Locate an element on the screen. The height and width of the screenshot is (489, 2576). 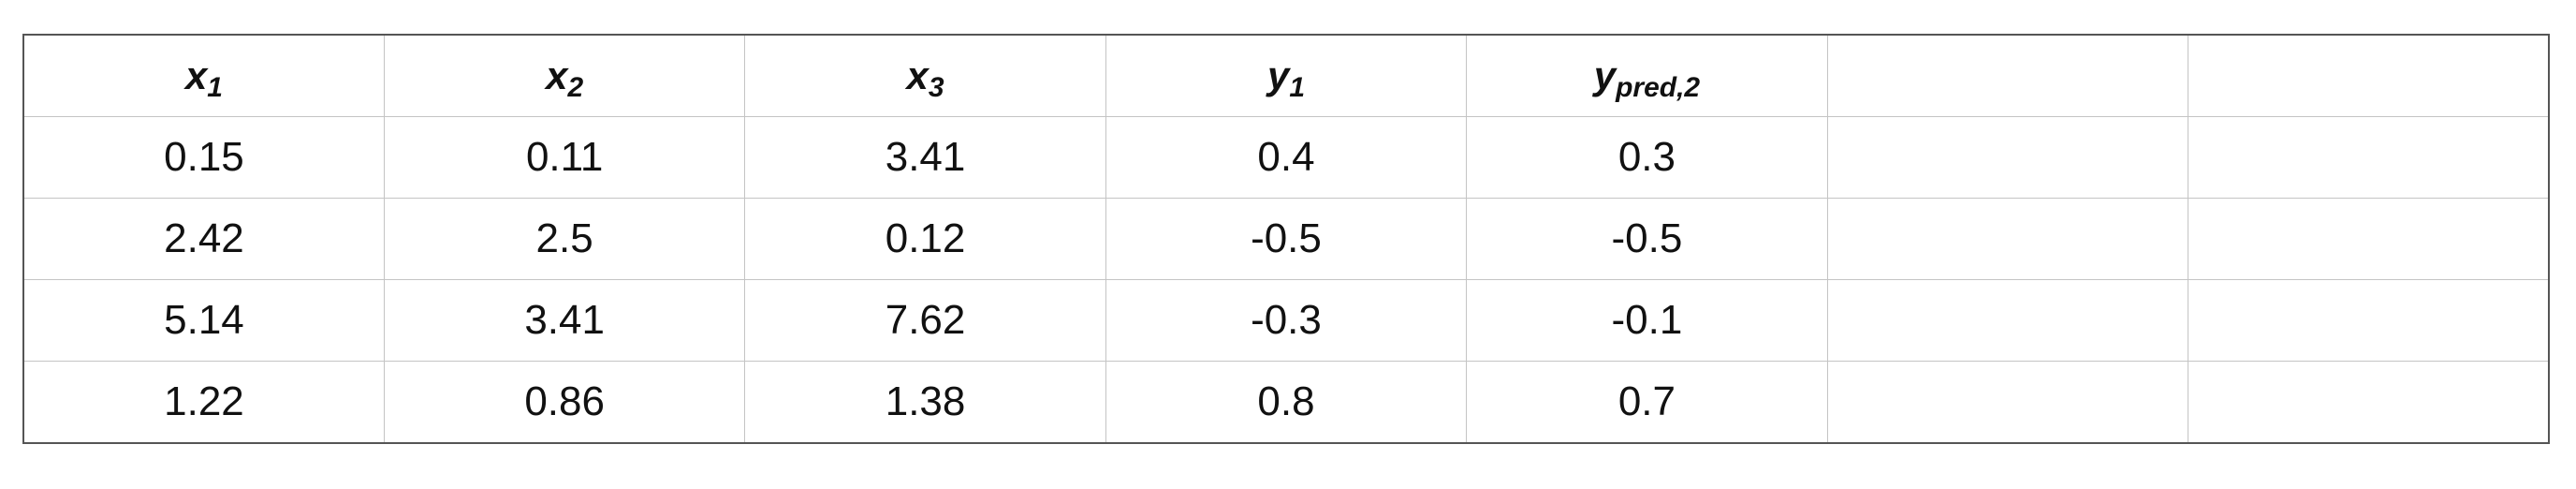
table-cell: 0.11 is located at coordinates (564, 157).